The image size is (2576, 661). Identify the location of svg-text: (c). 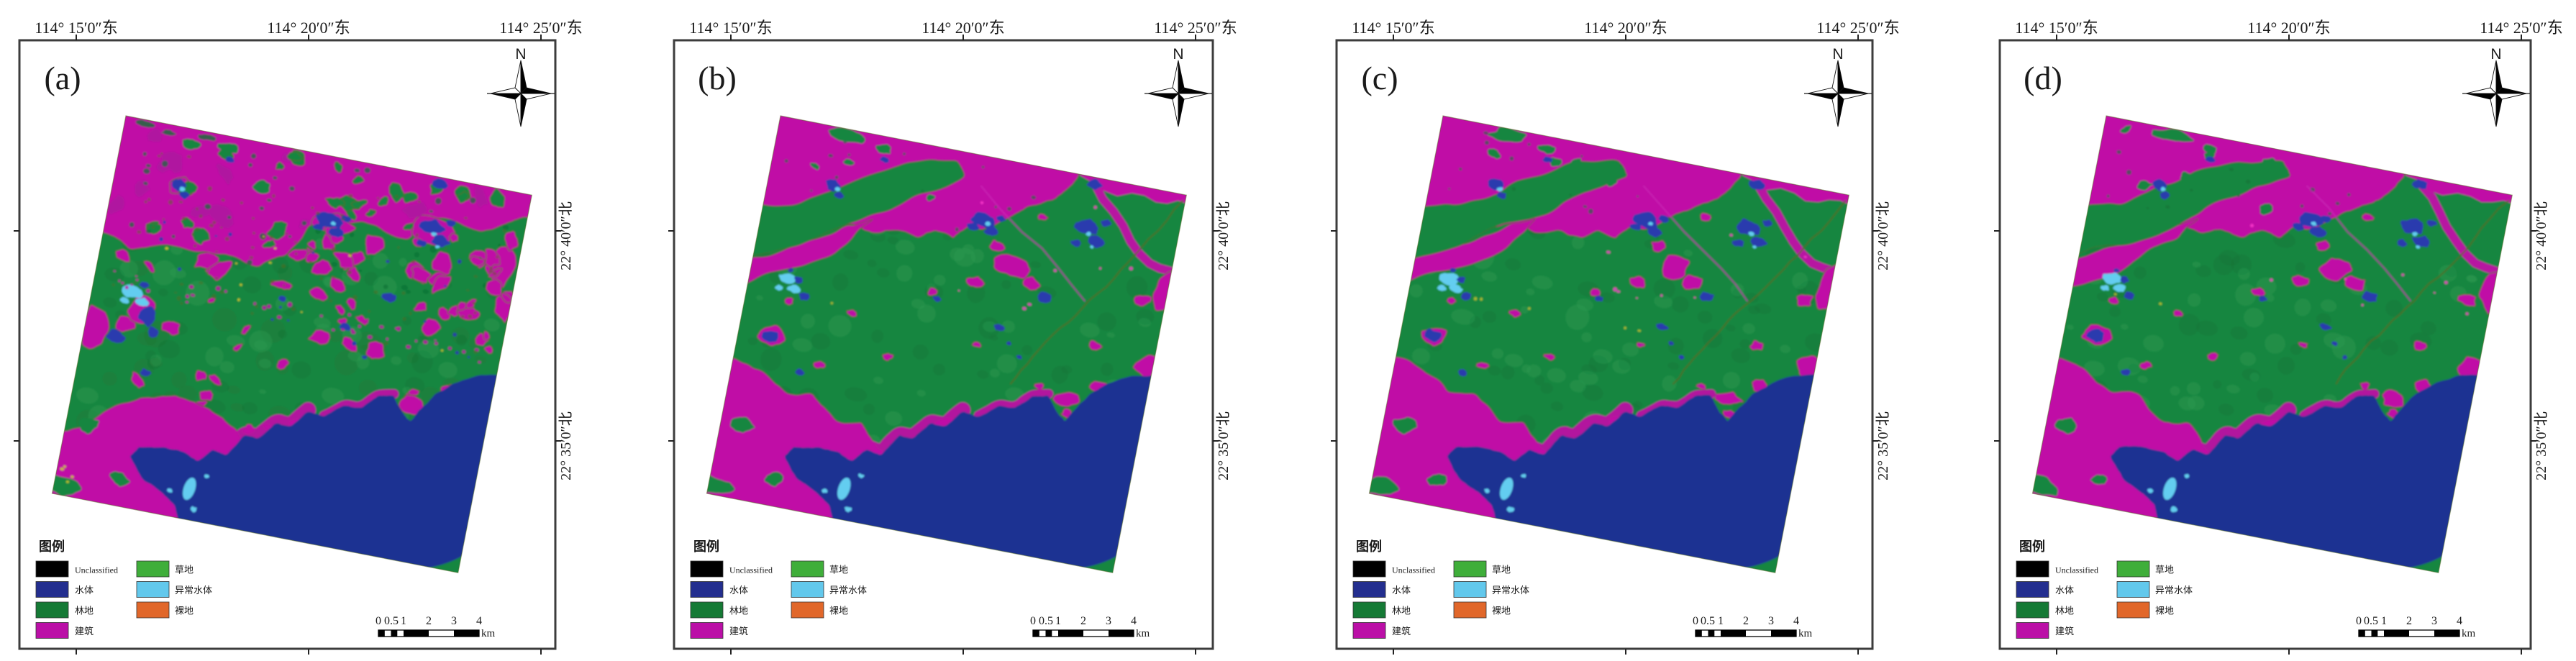
(1379, 78).